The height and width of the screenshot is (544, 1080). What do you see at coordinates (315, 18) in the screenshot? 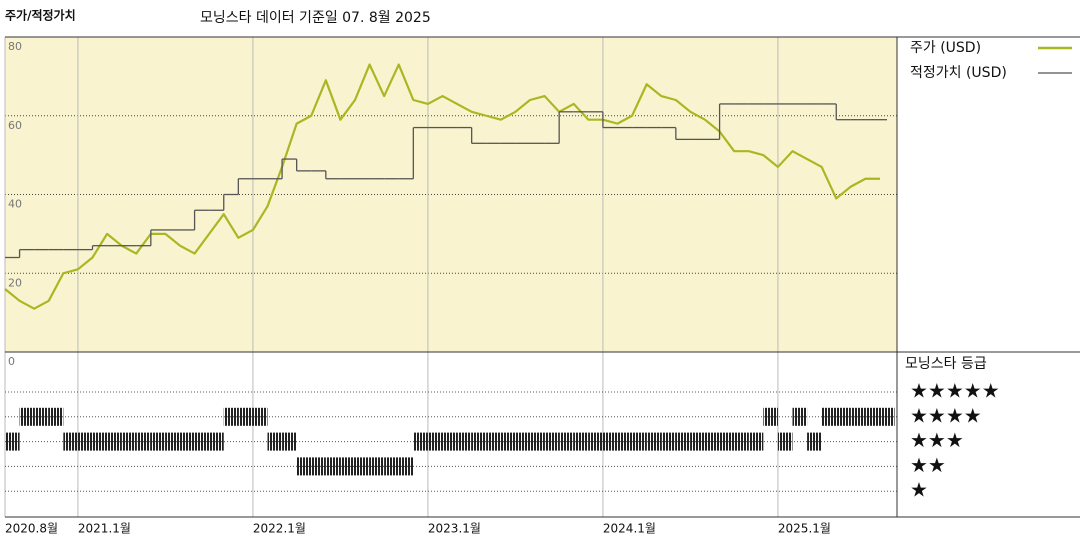
I see `chart-subtitle: 모닝스타 데이터 기준일 07. 8월 2025` at bounding box center [315, 18].